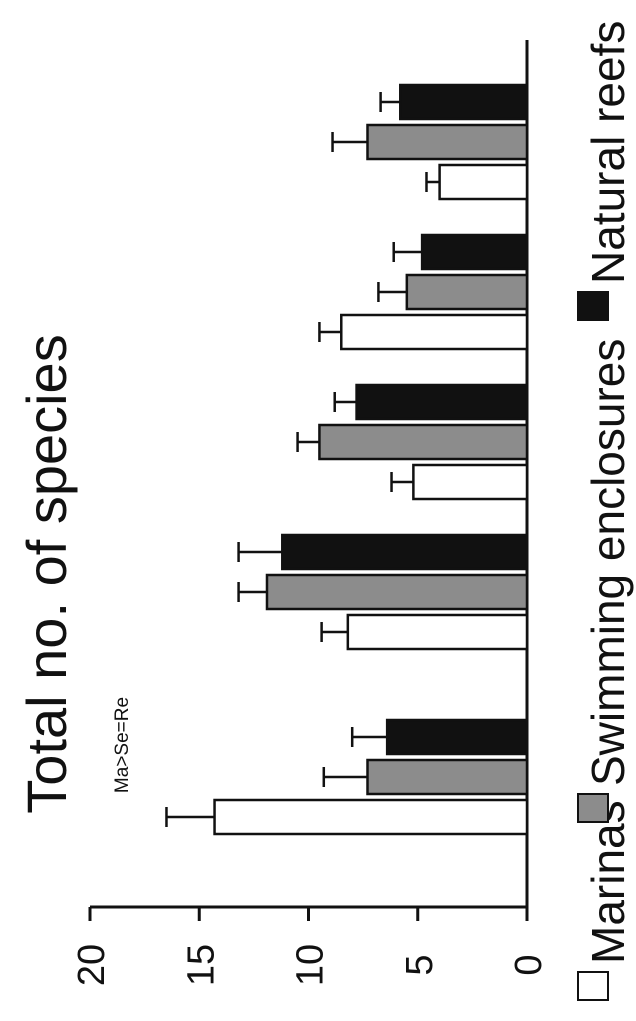 The width and height of the screenshot is (636, 1021). Describe the element at coordinates (529, 964) in the screenshot. I see `tick-label: 0` at that location.